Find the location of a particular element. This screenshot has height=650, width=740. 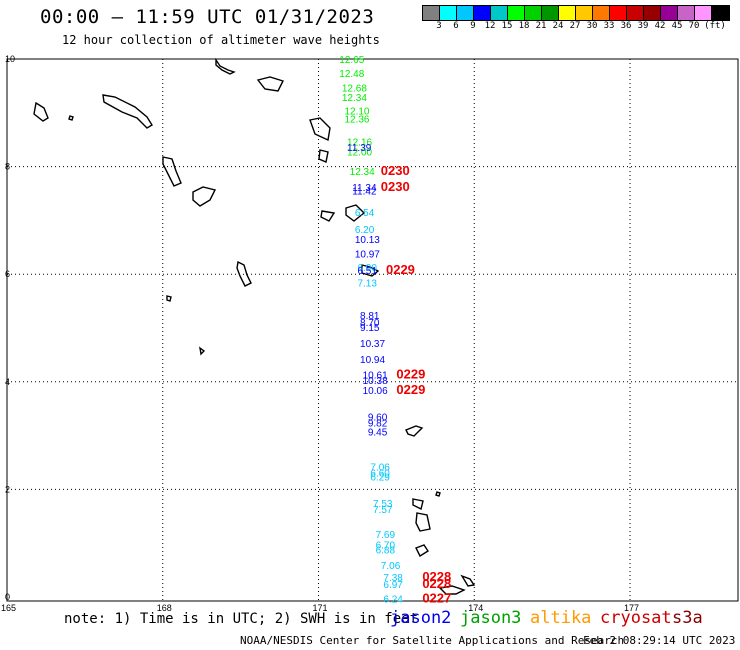

wave-height-value: 9.60 is located at coordinates (378, 418).